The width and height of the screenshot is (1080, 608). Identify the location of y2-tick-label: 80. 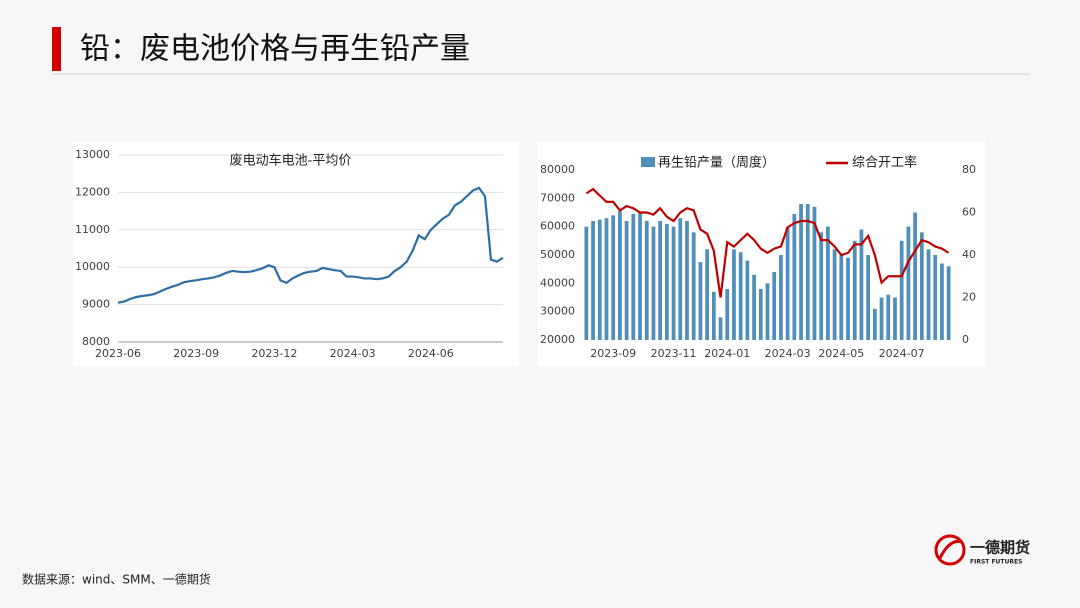
(969, 169).